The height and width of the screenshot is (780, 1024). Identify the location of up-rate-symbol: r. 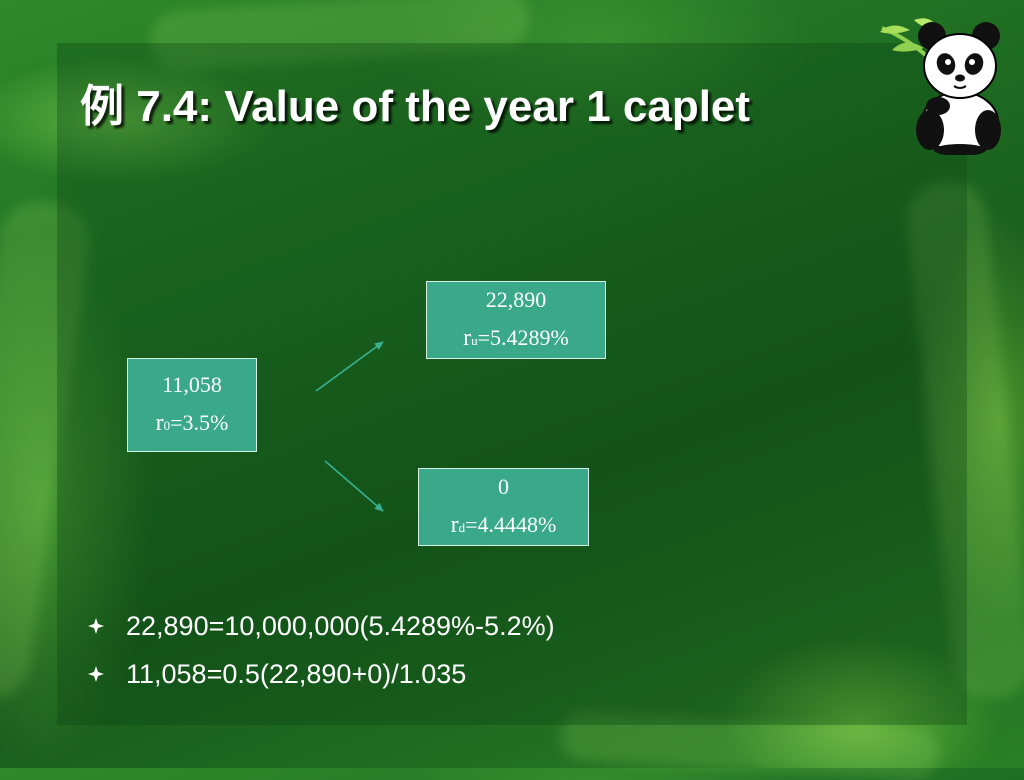
(467, 337).